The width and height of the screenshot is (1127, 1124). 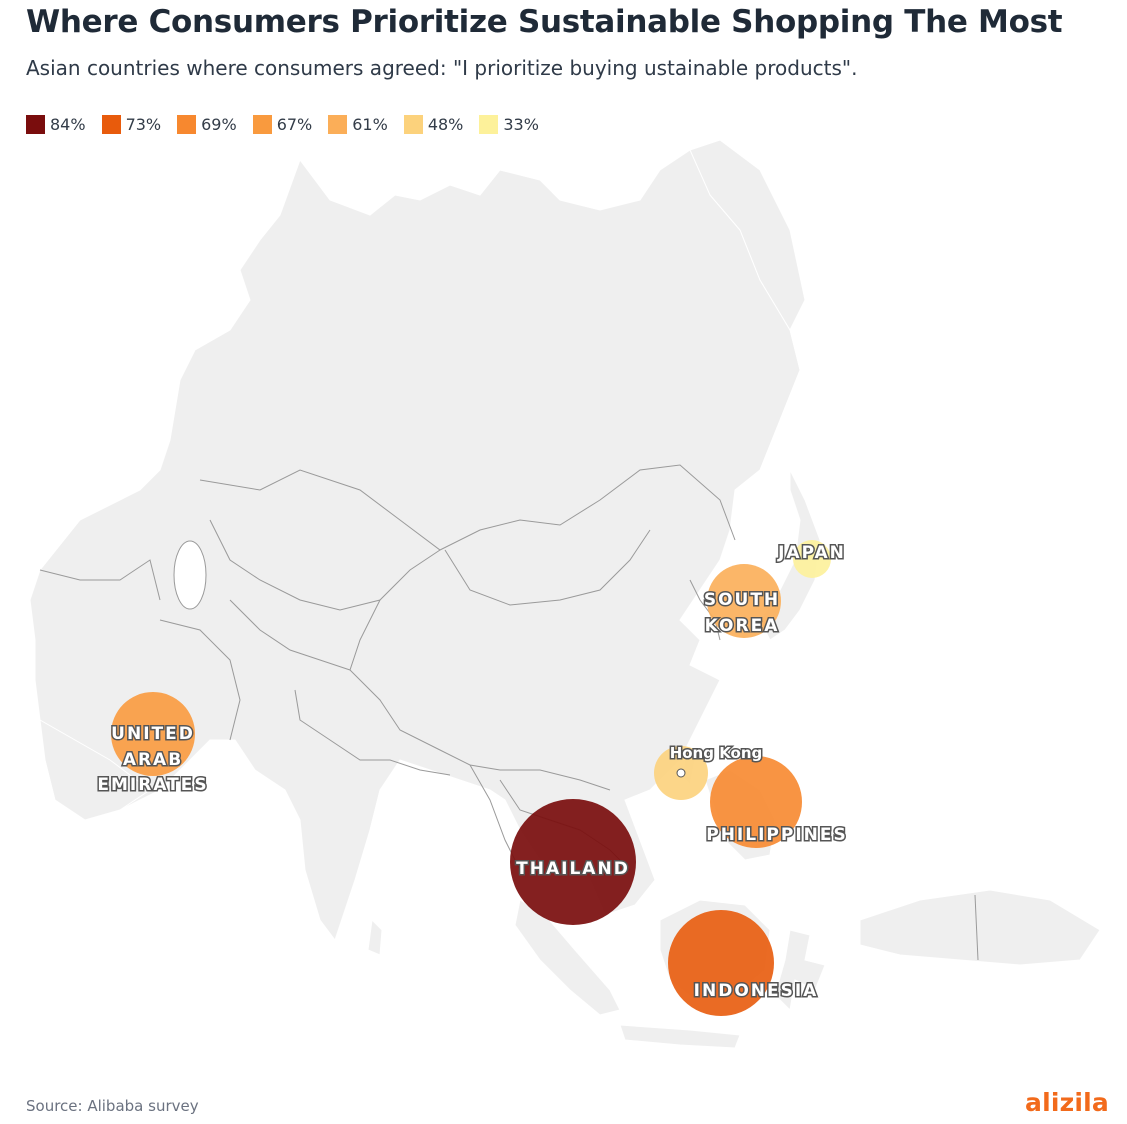 I want to click on legend-item-33: 33%, so click(x=509, y=124).